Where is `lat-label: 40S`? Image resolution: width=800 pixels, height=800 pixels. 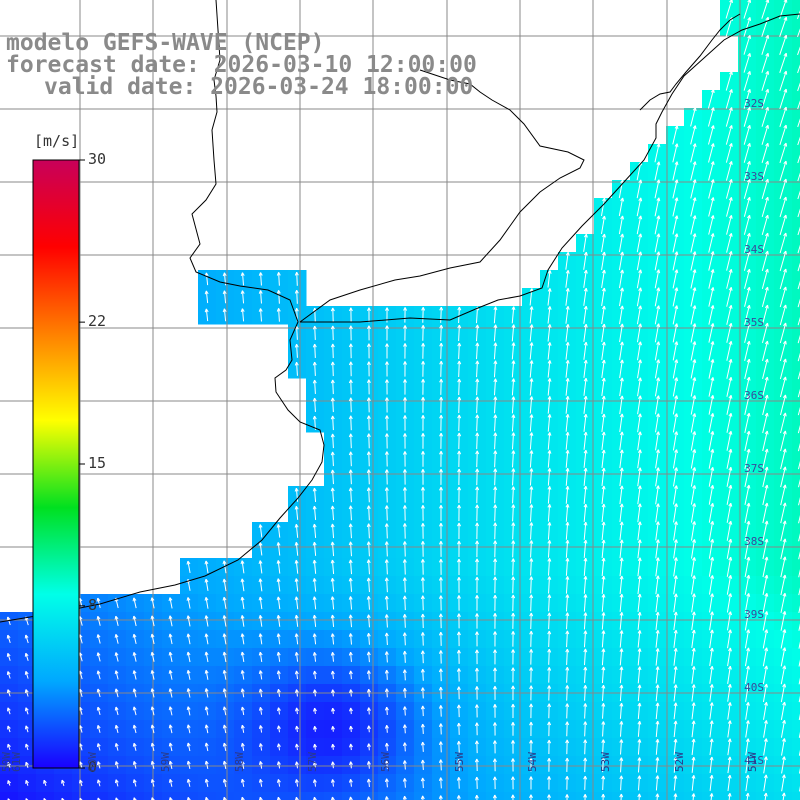
lat-label: 40S is located at coordinates (754, 687).